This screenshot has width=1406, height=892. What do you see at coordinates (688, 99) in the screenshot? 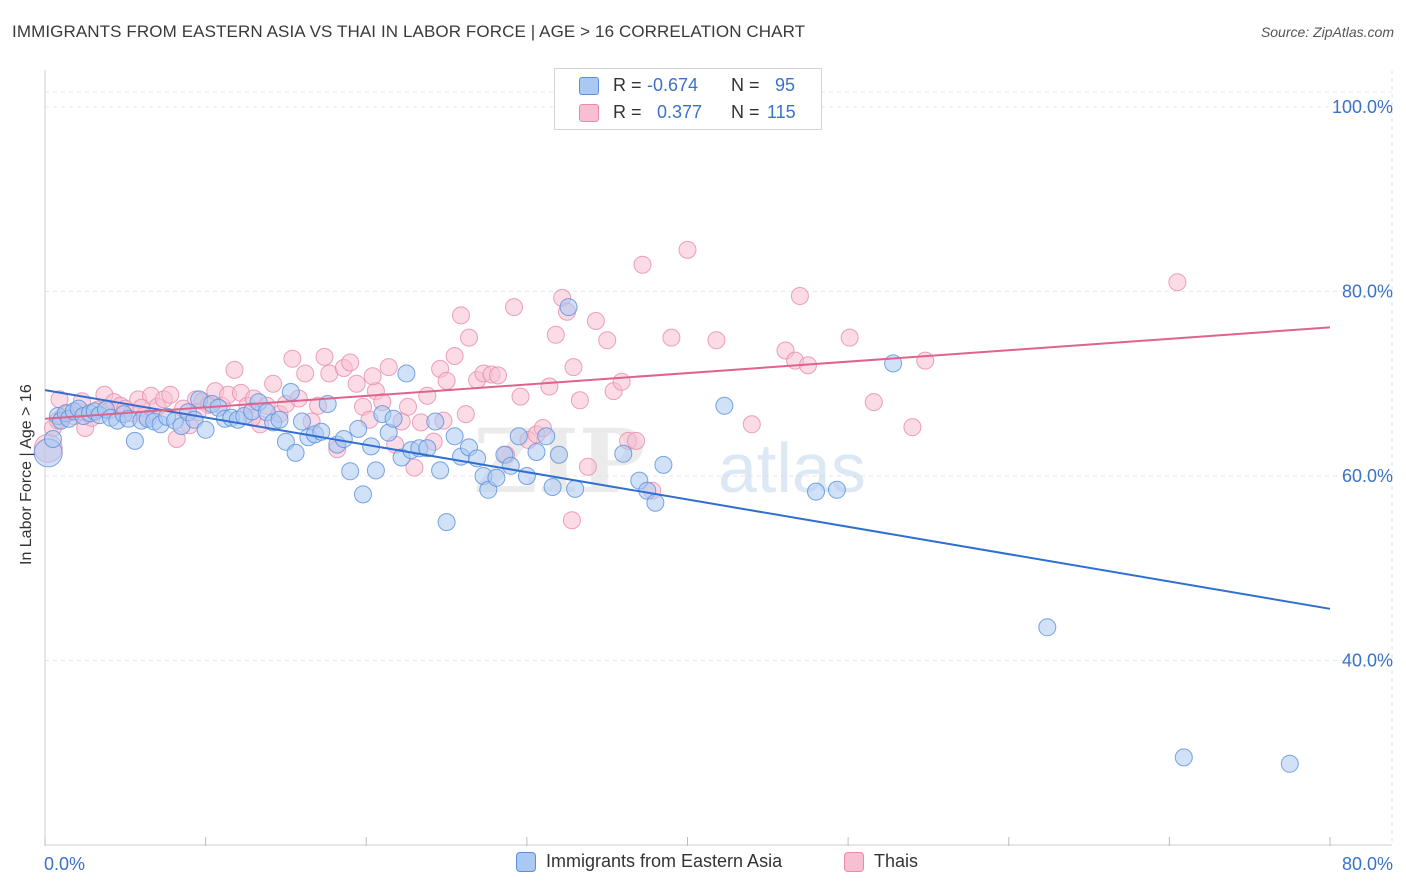
I see `top-legend: R = -0.674 N = 95 R = 0.377 N = 115` at bounding box center [688, 99].